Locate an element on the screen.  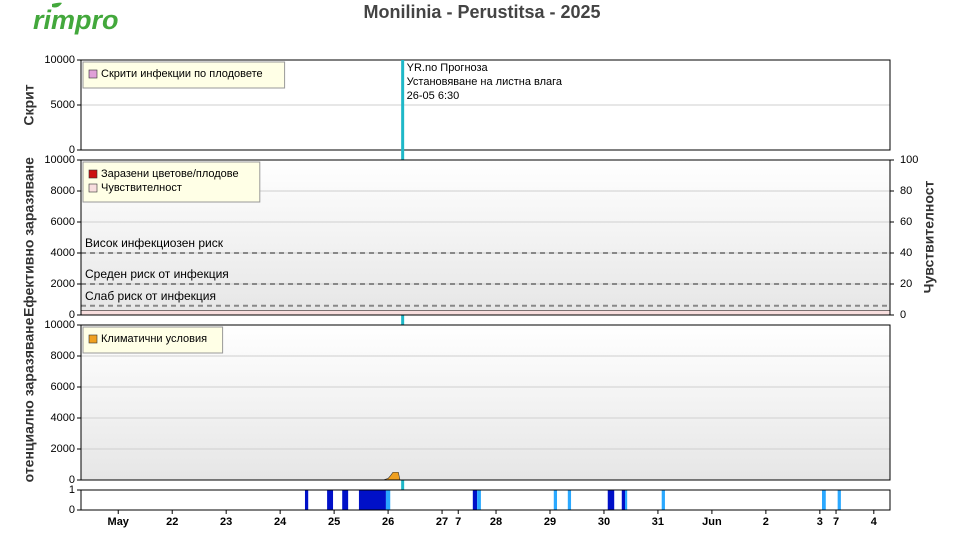
y-axis-label: отенциално заразяване is located at coordinates (29, 399).